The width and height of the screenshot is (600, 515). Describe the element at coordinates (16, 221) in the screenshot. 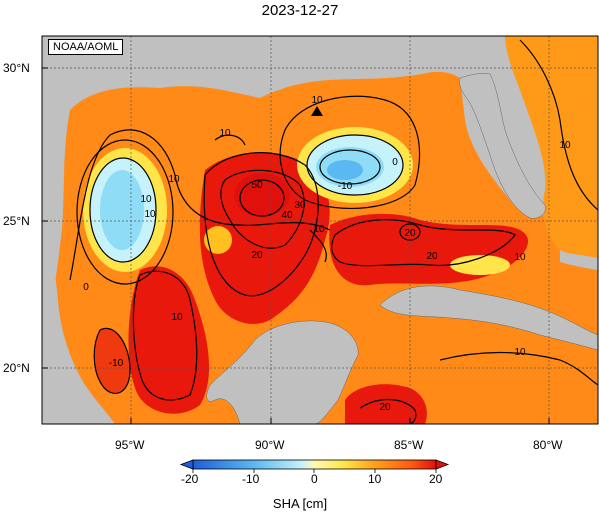

I see `lat-label-25: 25°N` at that location.